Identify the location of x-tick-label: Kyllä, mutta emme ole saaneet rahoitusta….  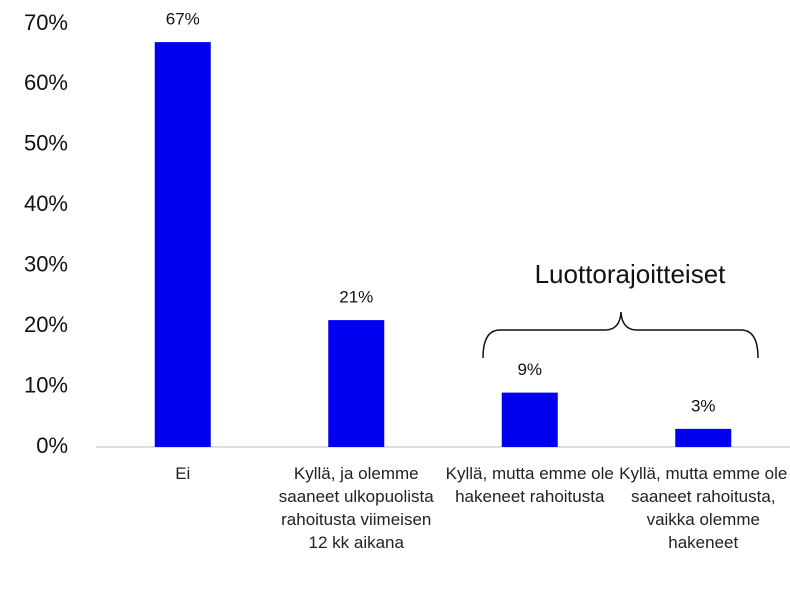
(703, 508).